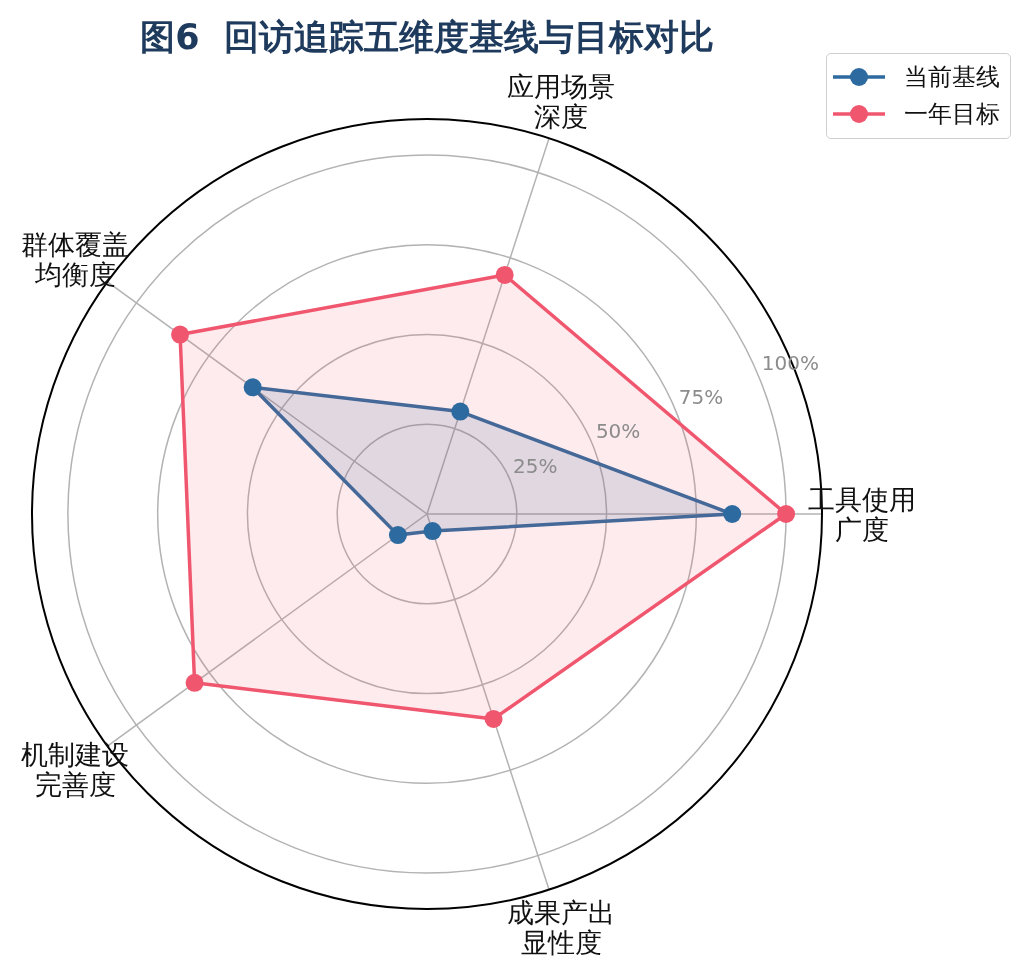 The height and width of the screenshot is (980, 1030). I want to click on y-tick-label: 75%, so click(701, 396).